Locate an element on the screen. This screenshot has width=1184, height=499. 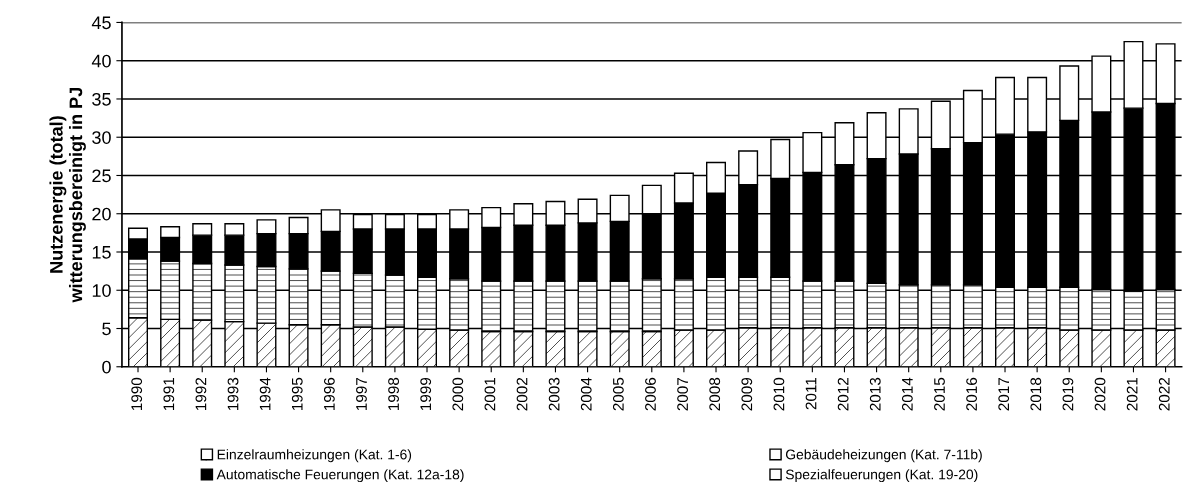
x-tick-label: 1991 is located at coordinates (169, 393).